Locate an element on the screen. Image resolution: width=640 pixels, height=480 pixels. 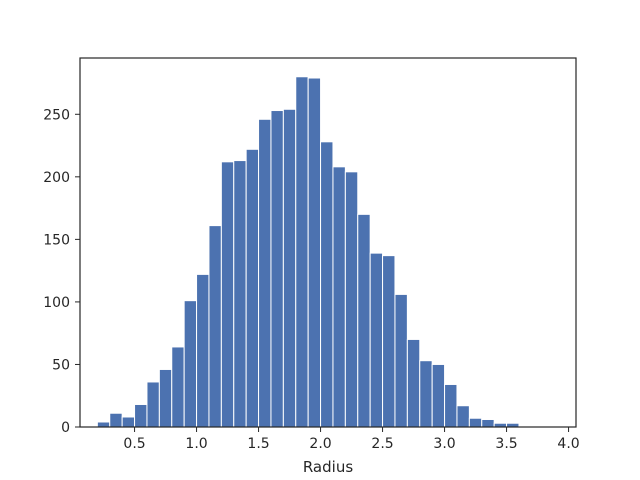
x-tick-label: 1.5 is located at coordinates (258, 444).